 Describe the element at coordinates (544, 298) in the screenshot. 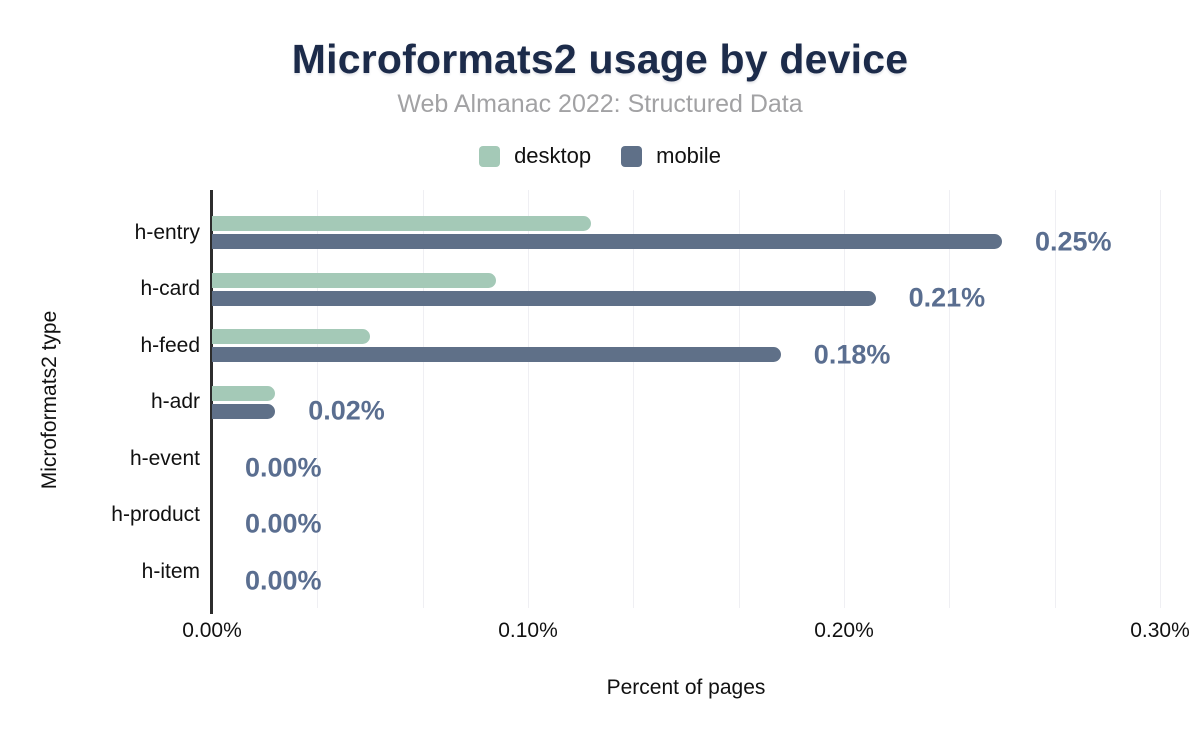

I see `bar-mobile-h-card` at that location.